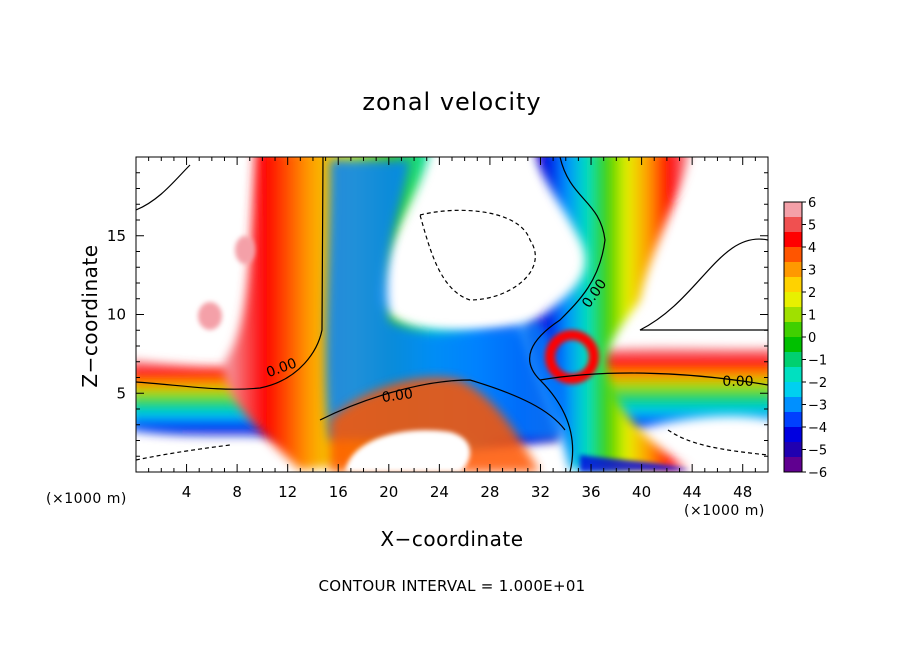  Describe the element at coordinates (444, 300) in the screenshot. I see `central-blue` at that location.